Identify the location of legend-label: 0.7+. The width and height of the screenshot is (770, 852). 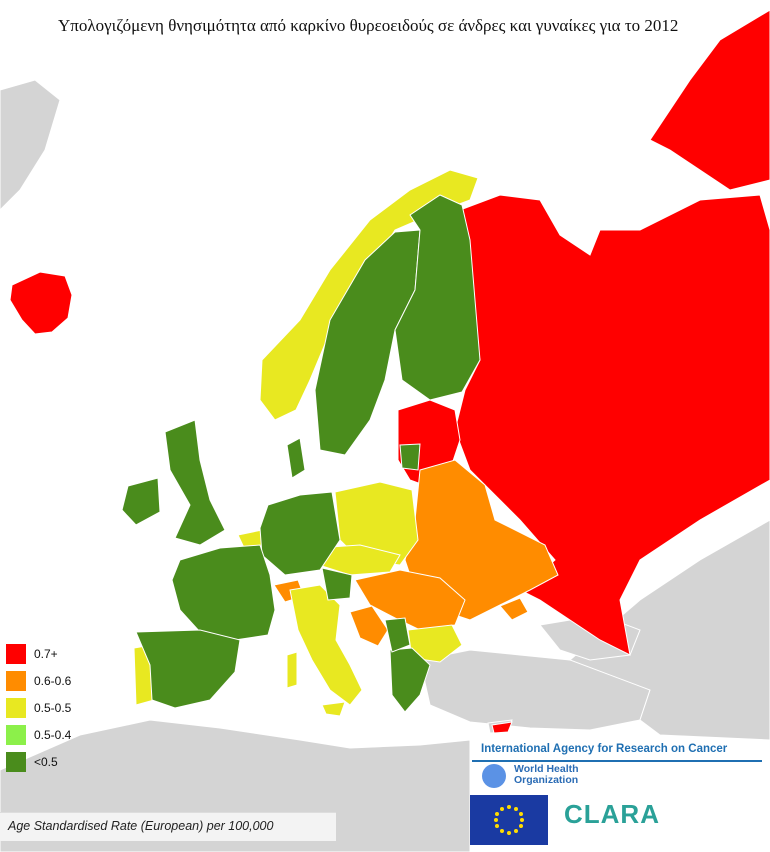
(46, 653).